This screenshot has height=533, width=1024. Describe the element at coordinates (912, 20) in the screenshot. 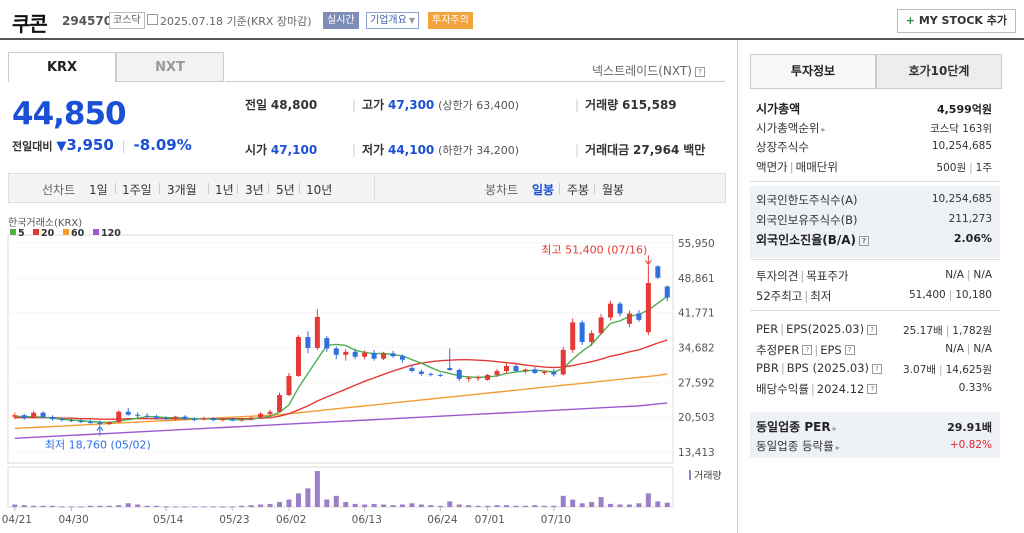

I see `plus-icon: +` at that location.